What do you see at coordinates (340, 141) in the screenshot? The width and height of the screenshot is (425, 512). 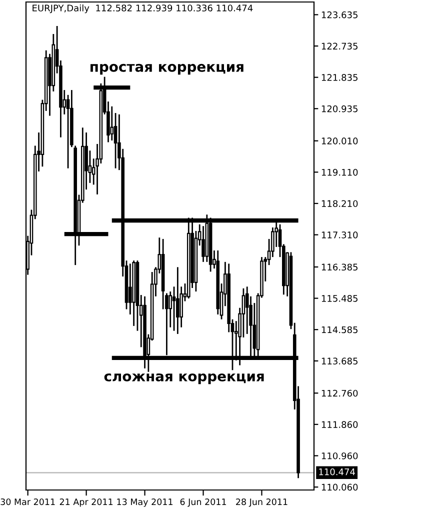 I see `y-tick-label: 120.010` at bounding box center [340, 141].